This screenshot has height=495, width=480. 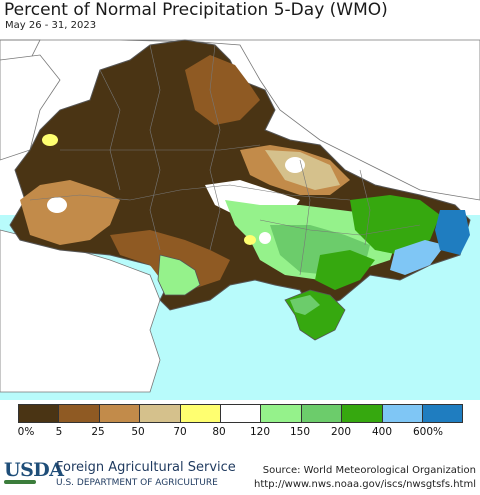 I want to click on spot-normal-northeast, so click(x=295, y=165).